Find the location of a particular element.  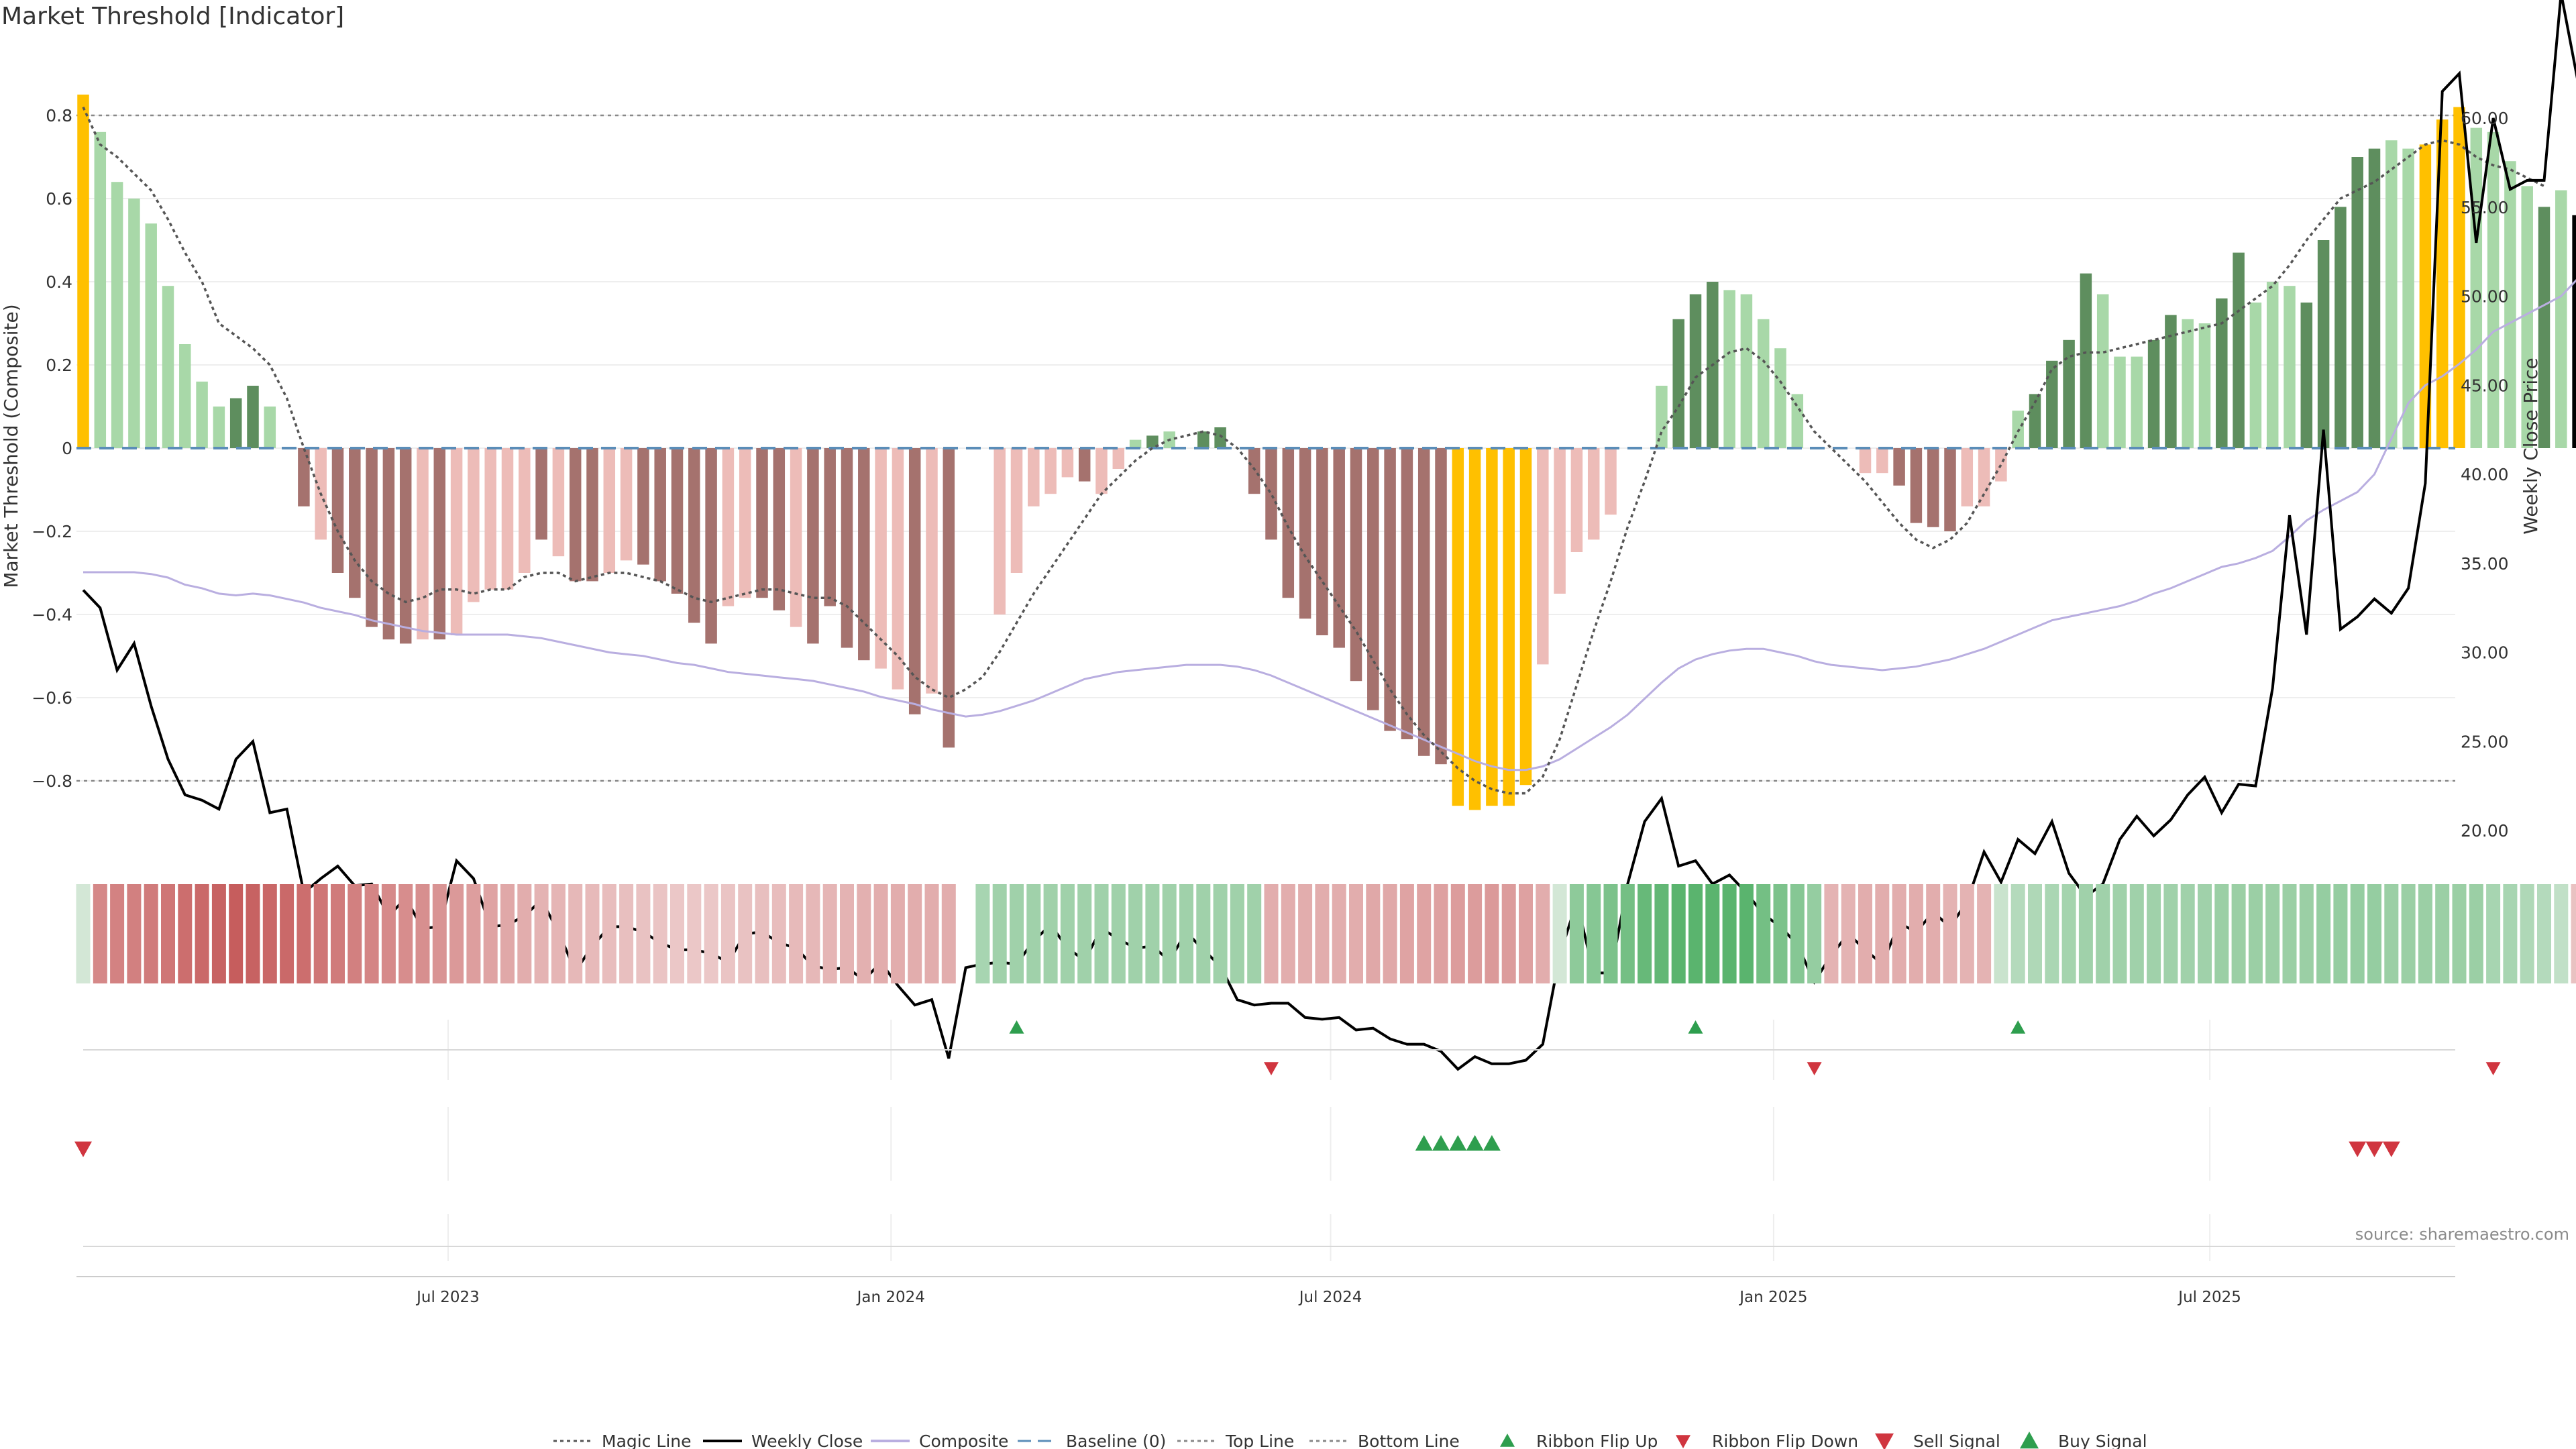

x-tick-label: Jul 2024 is located at coordinates (1330, 1297).